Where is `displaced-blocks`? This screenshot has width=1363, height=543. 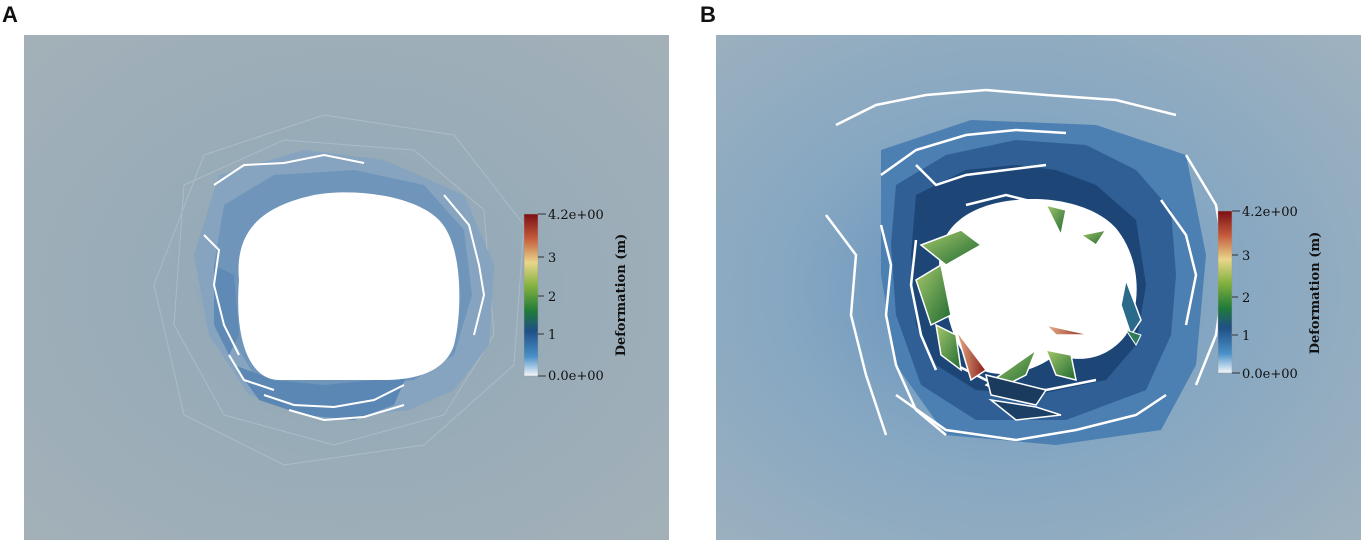
displaced-blocks is located at coordinates (1028, 312).